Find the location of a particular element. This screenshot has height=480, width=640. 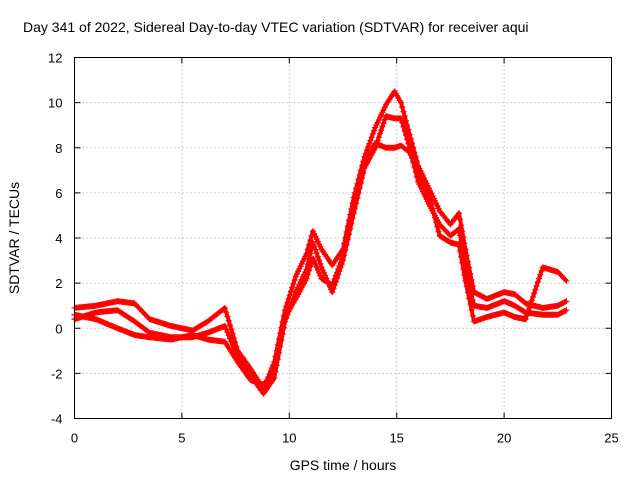

y-tick-label: -4 is located at coordinates (57, 419).